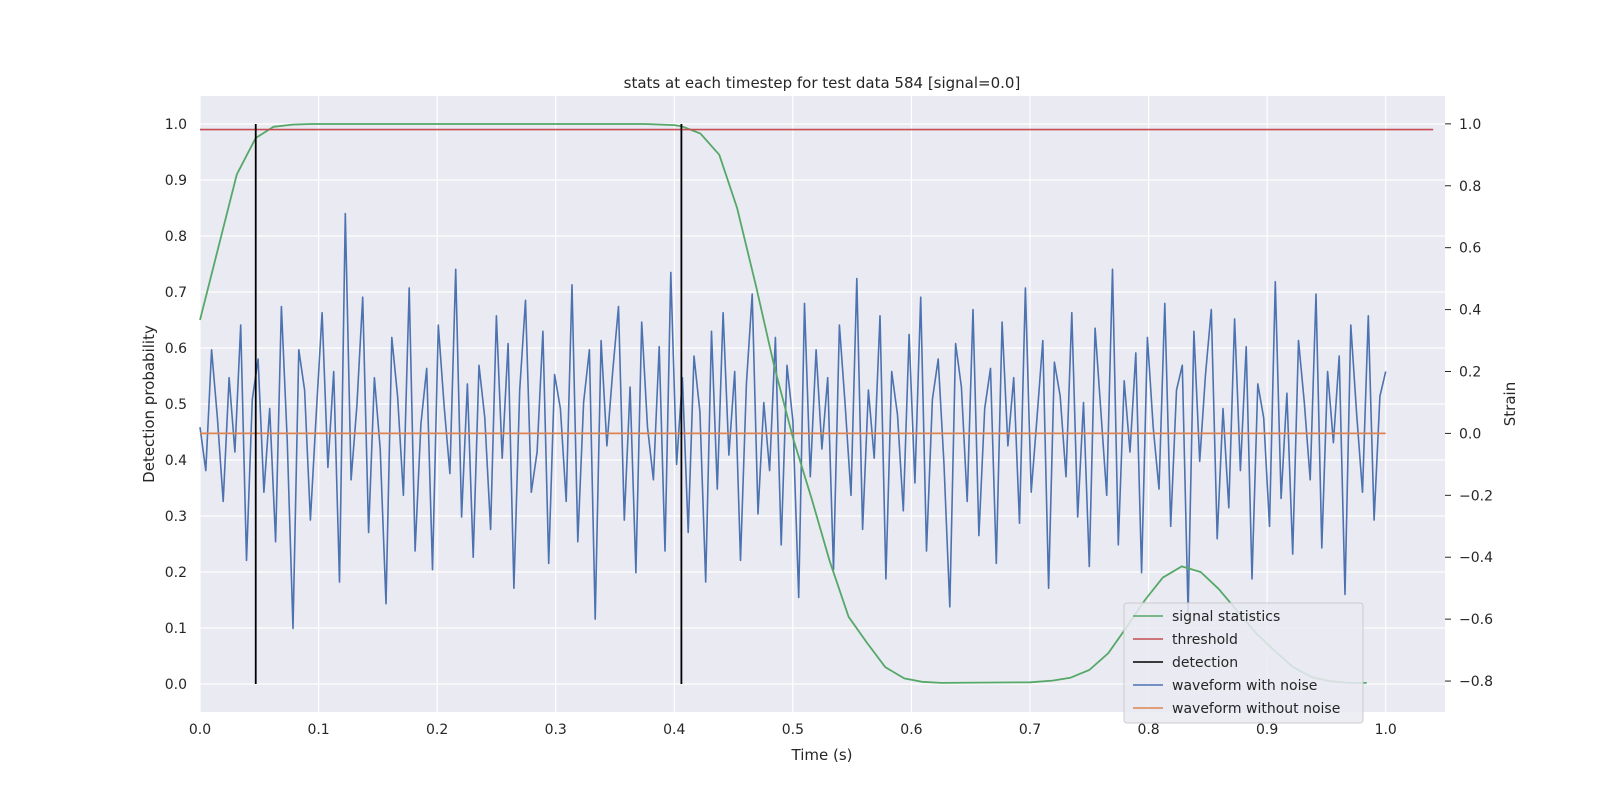  Describe the element at coordinates (1470, 372) in the screenshot. I see `y-tick-label-right: 0.2` at that location.